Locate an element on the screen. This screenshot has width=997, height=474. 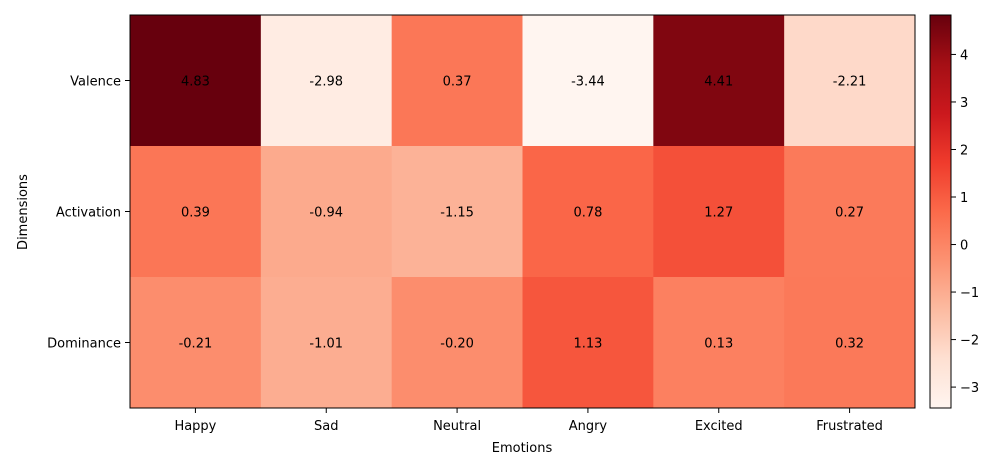
cell-label-2-3: 1.13 is located at coordinates (587, 344).